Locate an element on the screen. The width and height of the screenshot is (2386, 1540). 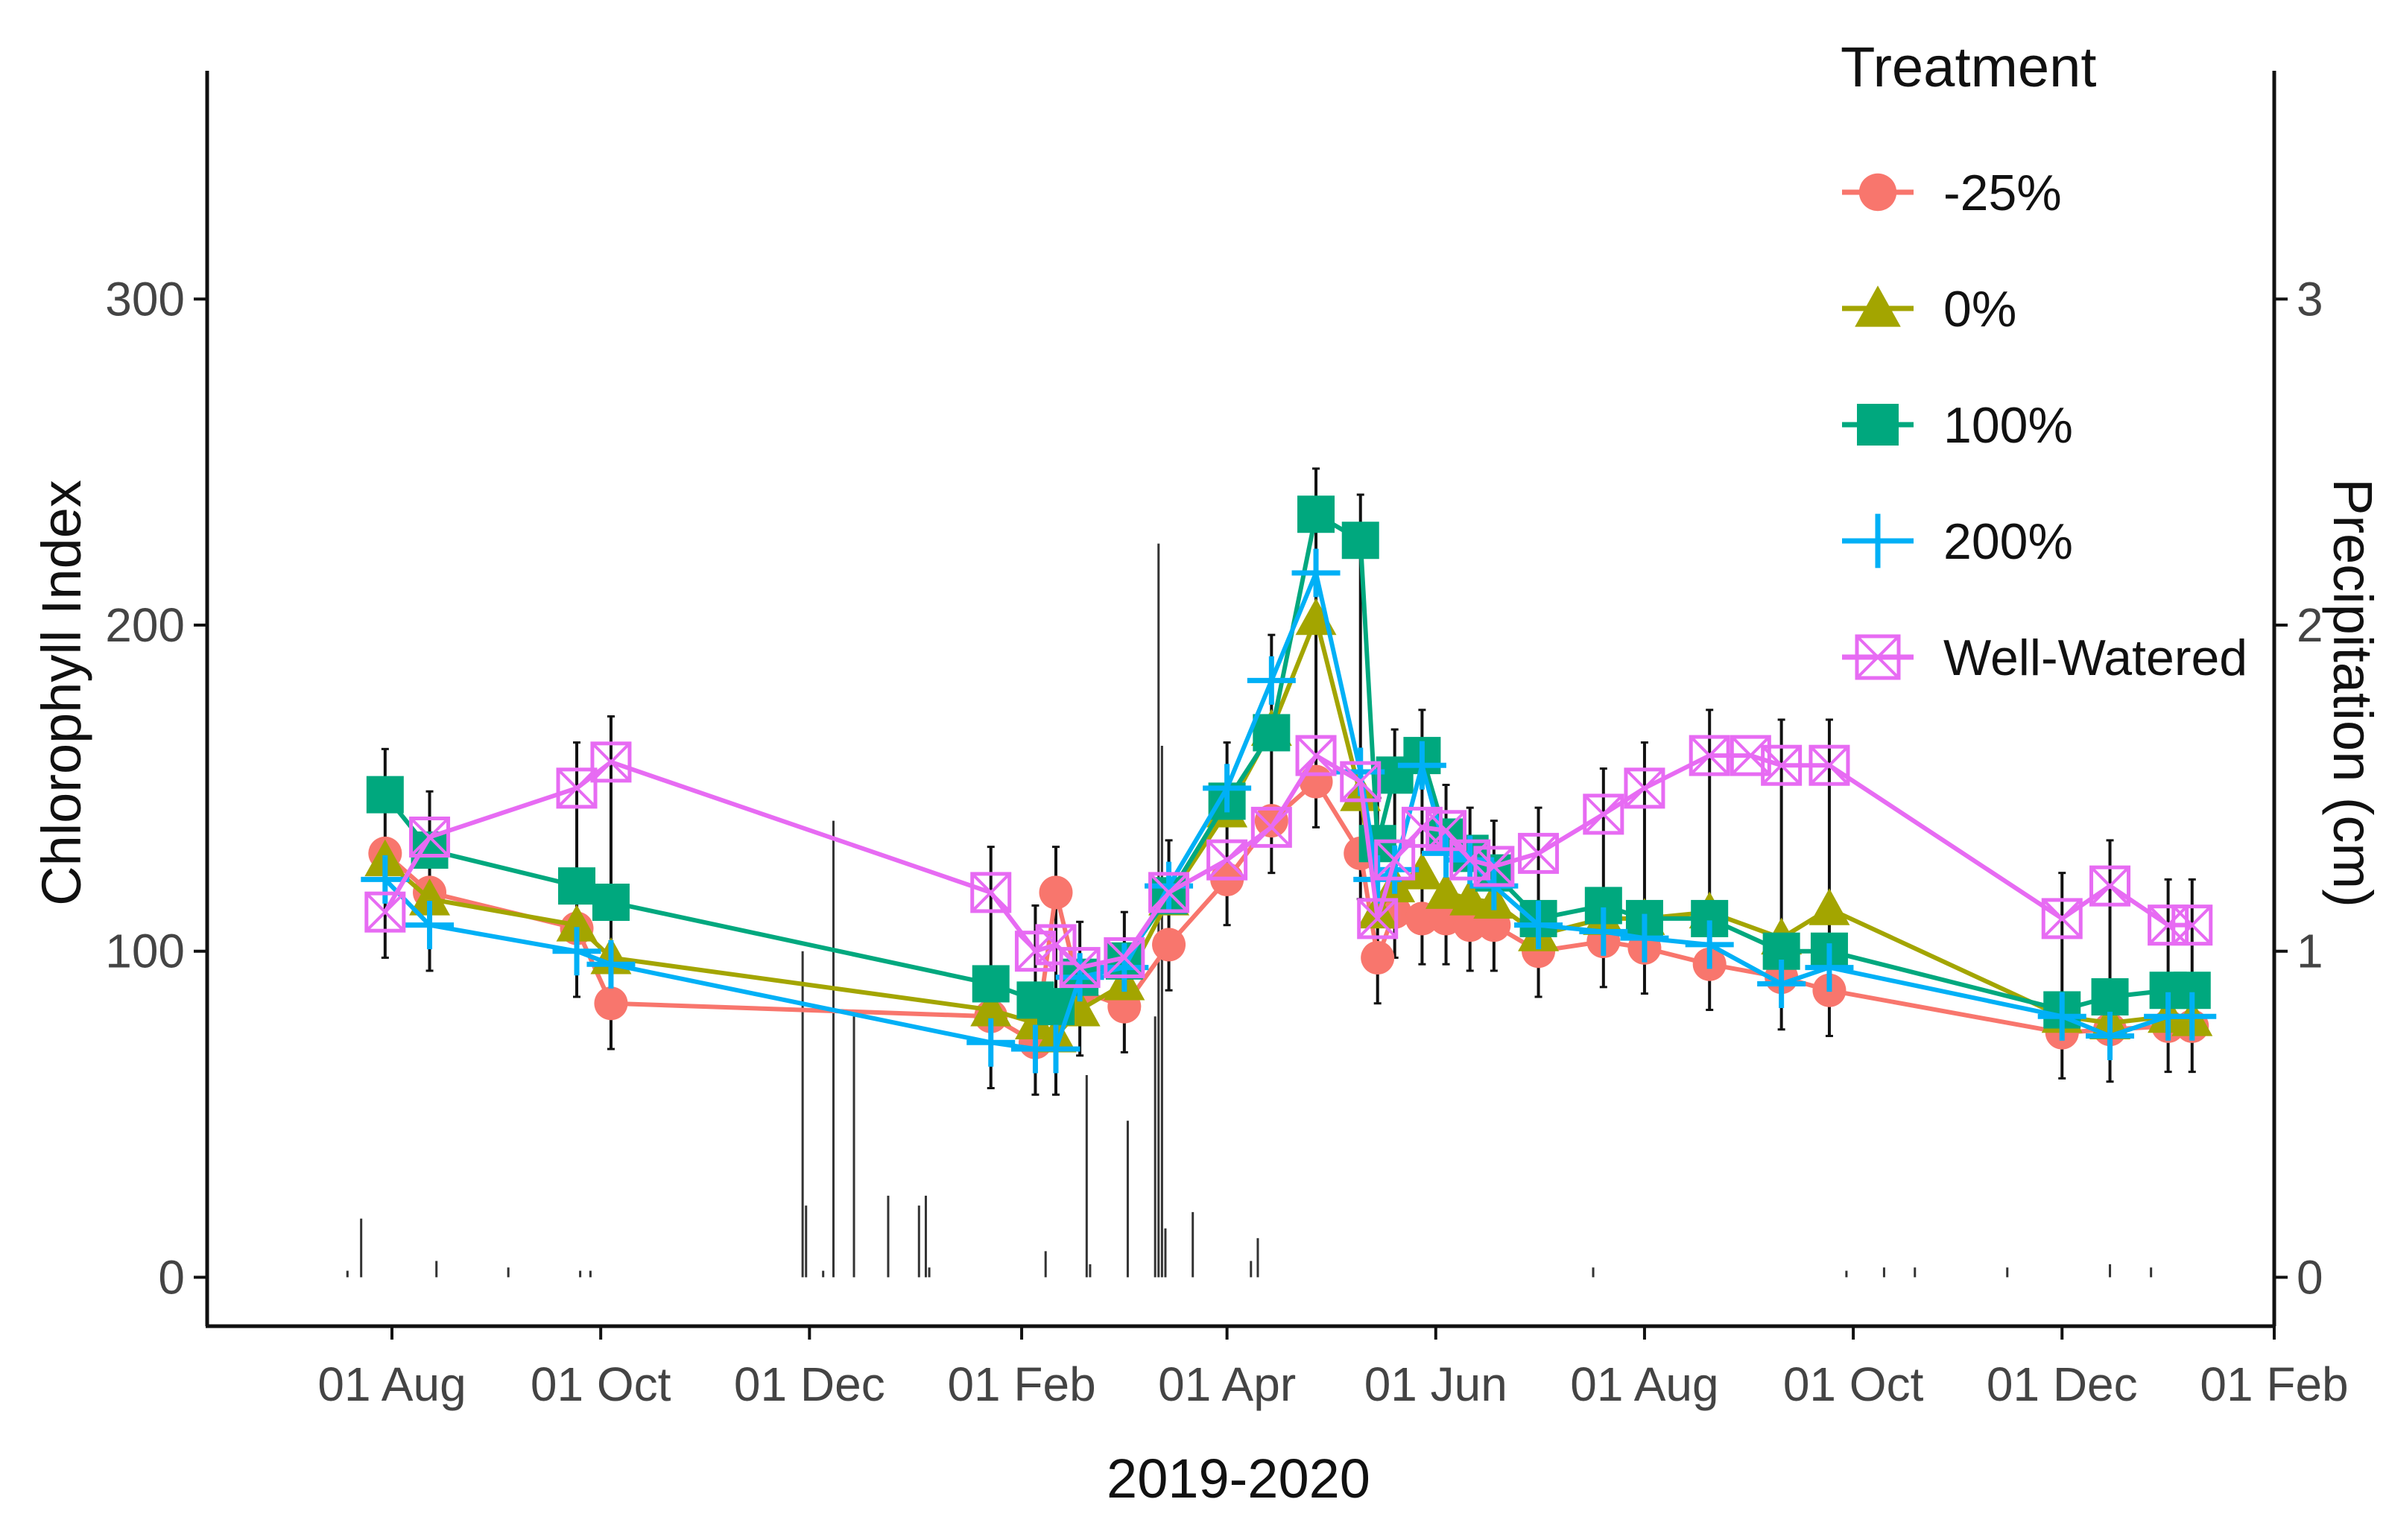
legend: Treatment -25% 0% 100% 200% Well-Watered is located at coordinates (2044, 361).